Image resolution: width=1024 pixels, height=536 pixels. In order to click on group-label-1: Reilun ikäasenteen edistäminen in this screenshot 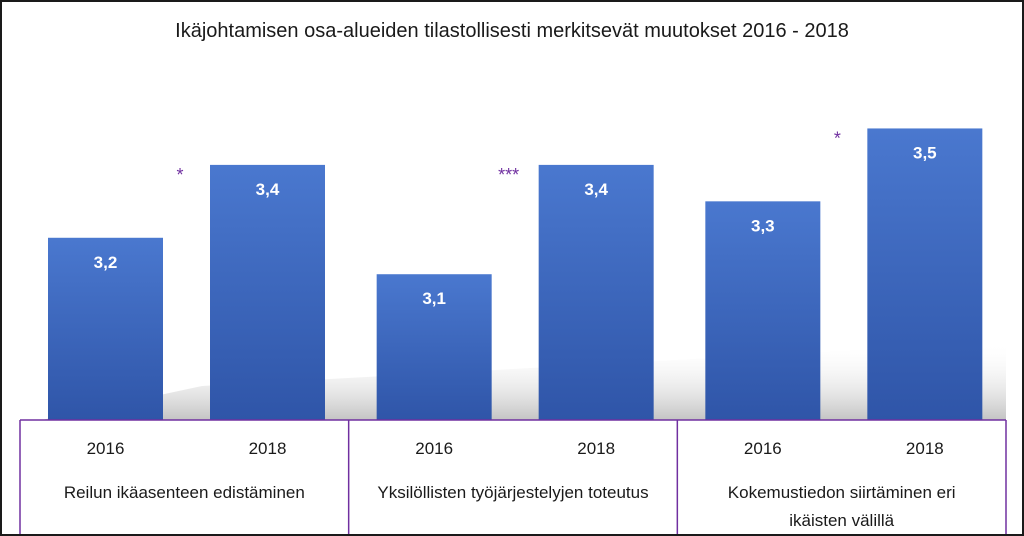, I will do `click(184, 492)`.